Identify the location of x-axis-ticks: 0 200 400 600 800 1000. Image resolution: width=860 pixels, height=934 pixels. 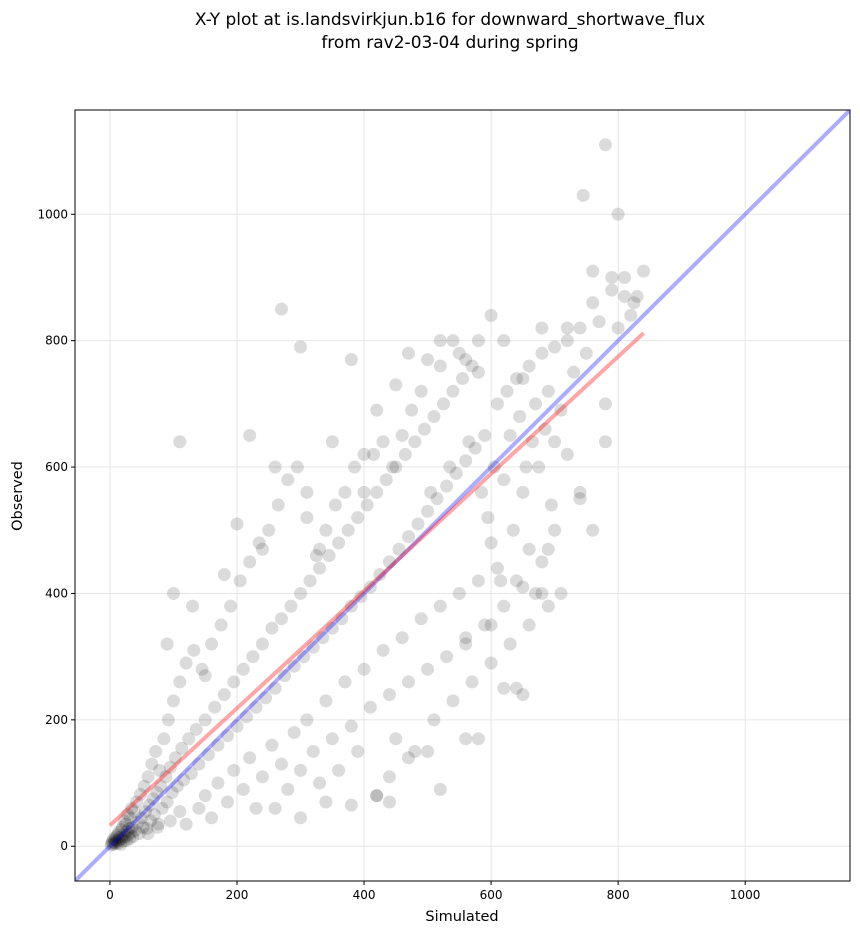
(433, 891).